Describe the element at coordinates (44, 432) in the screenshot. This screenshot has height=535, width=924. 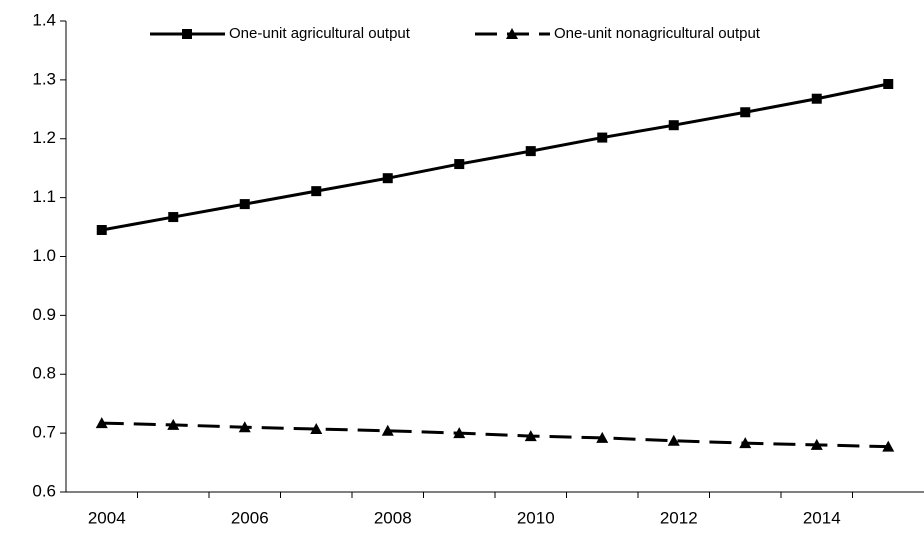
I see `y-tick-label: 0.7` at that location.